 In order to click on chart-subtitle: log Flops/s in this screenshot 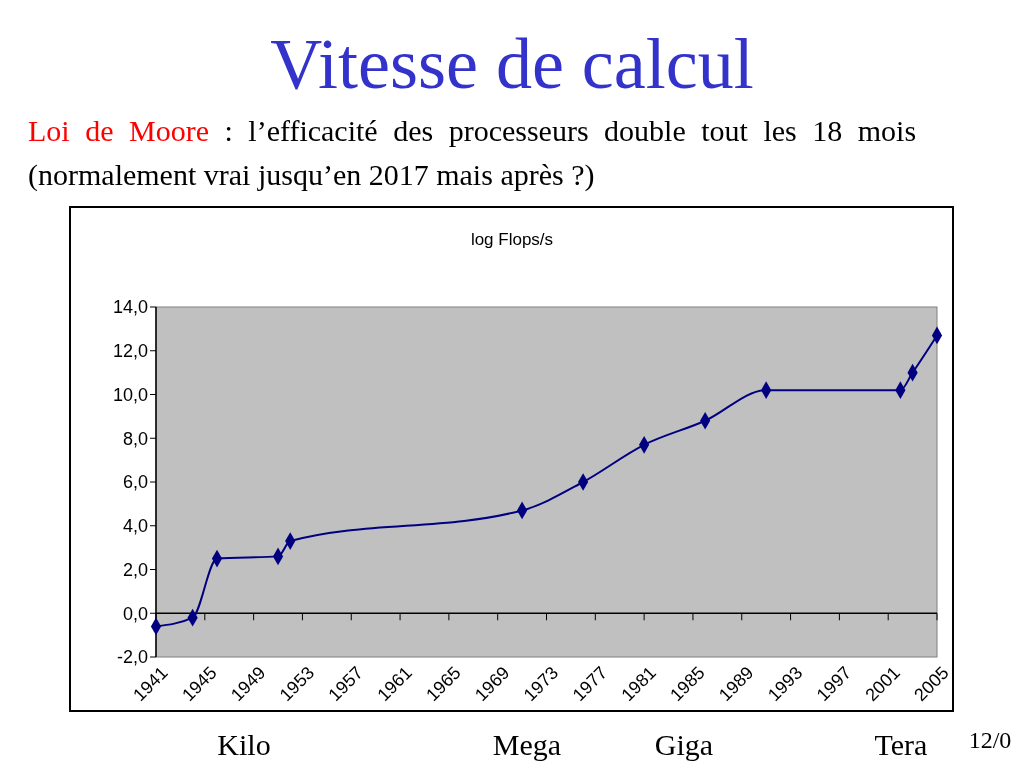, I will do `click(512, 239)`.